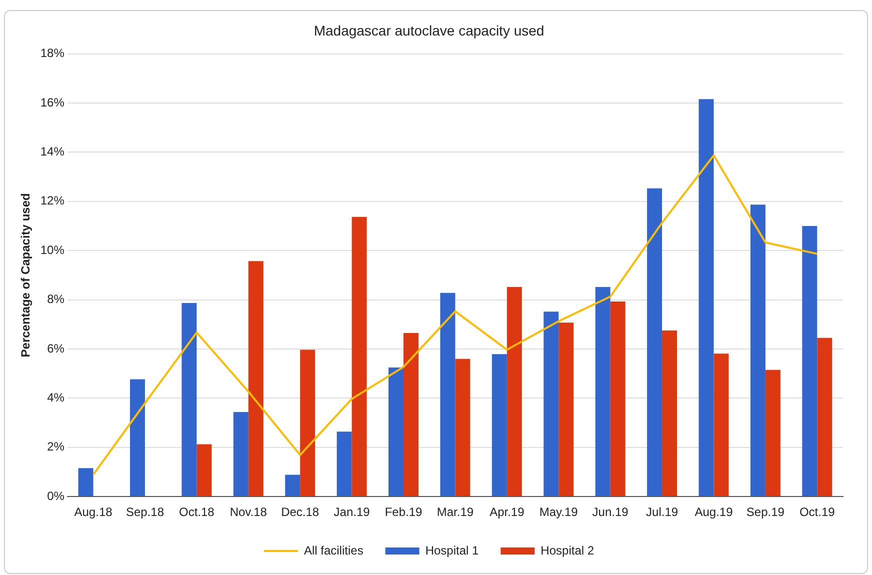  I want to click on x-tick-label: Apr.19, so click(507, 512).